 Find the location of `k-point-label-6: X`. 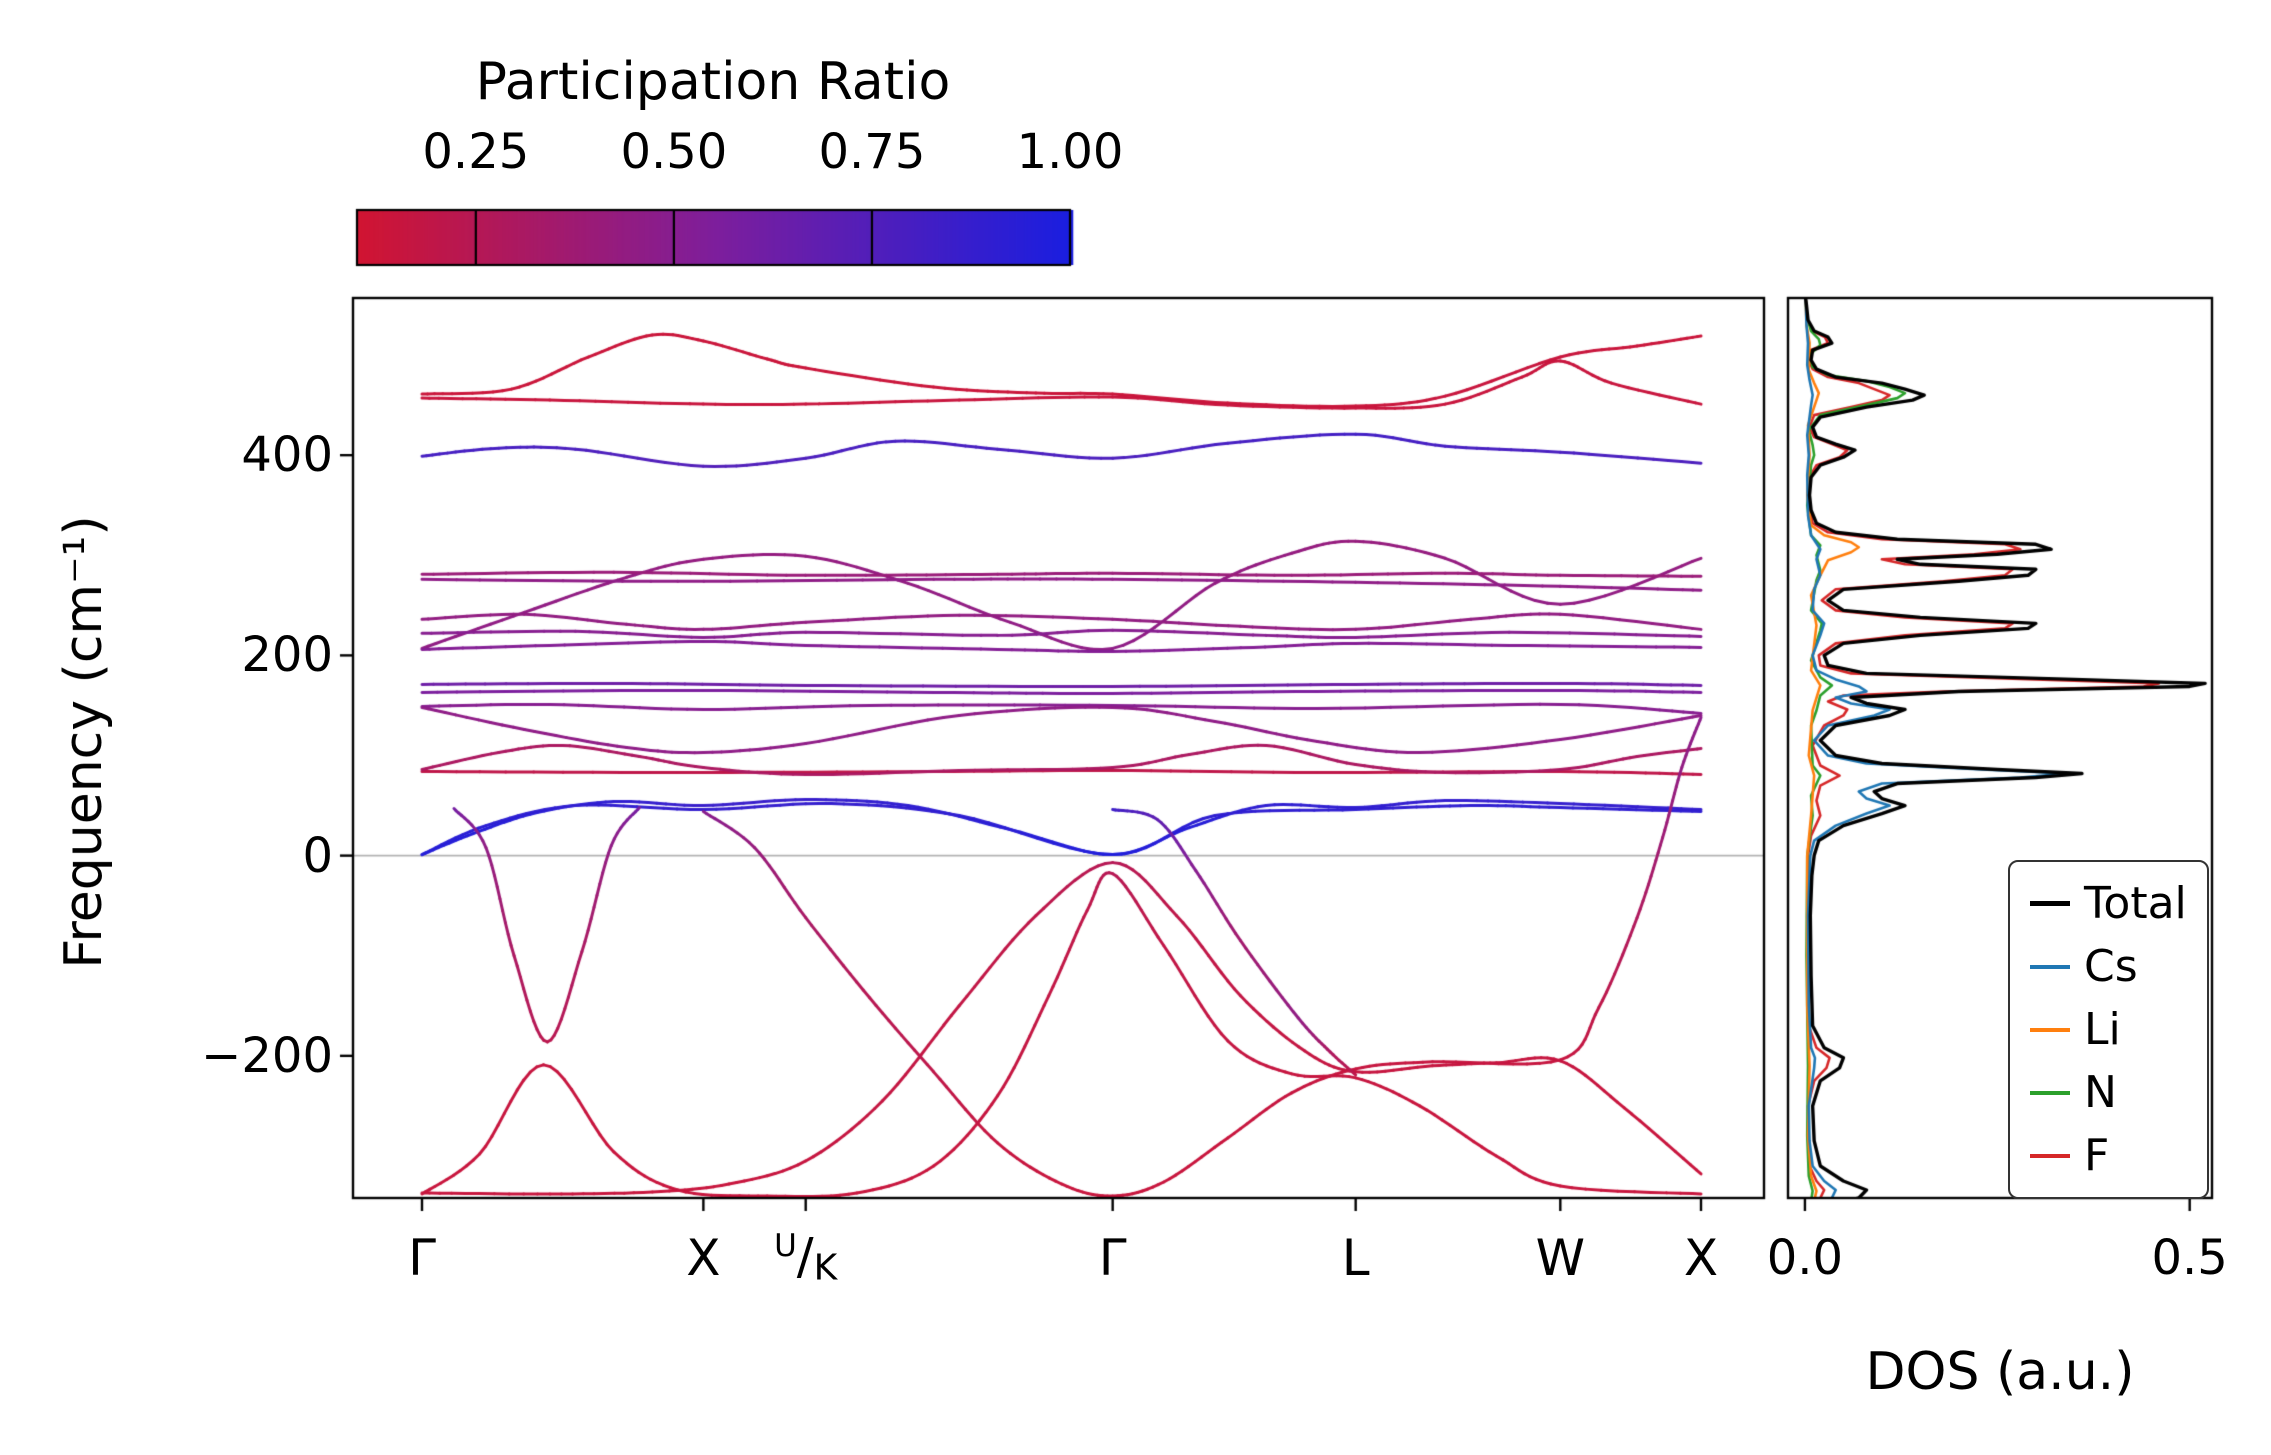

k-point-label-6: X is located at coordinates (1701, 1258).